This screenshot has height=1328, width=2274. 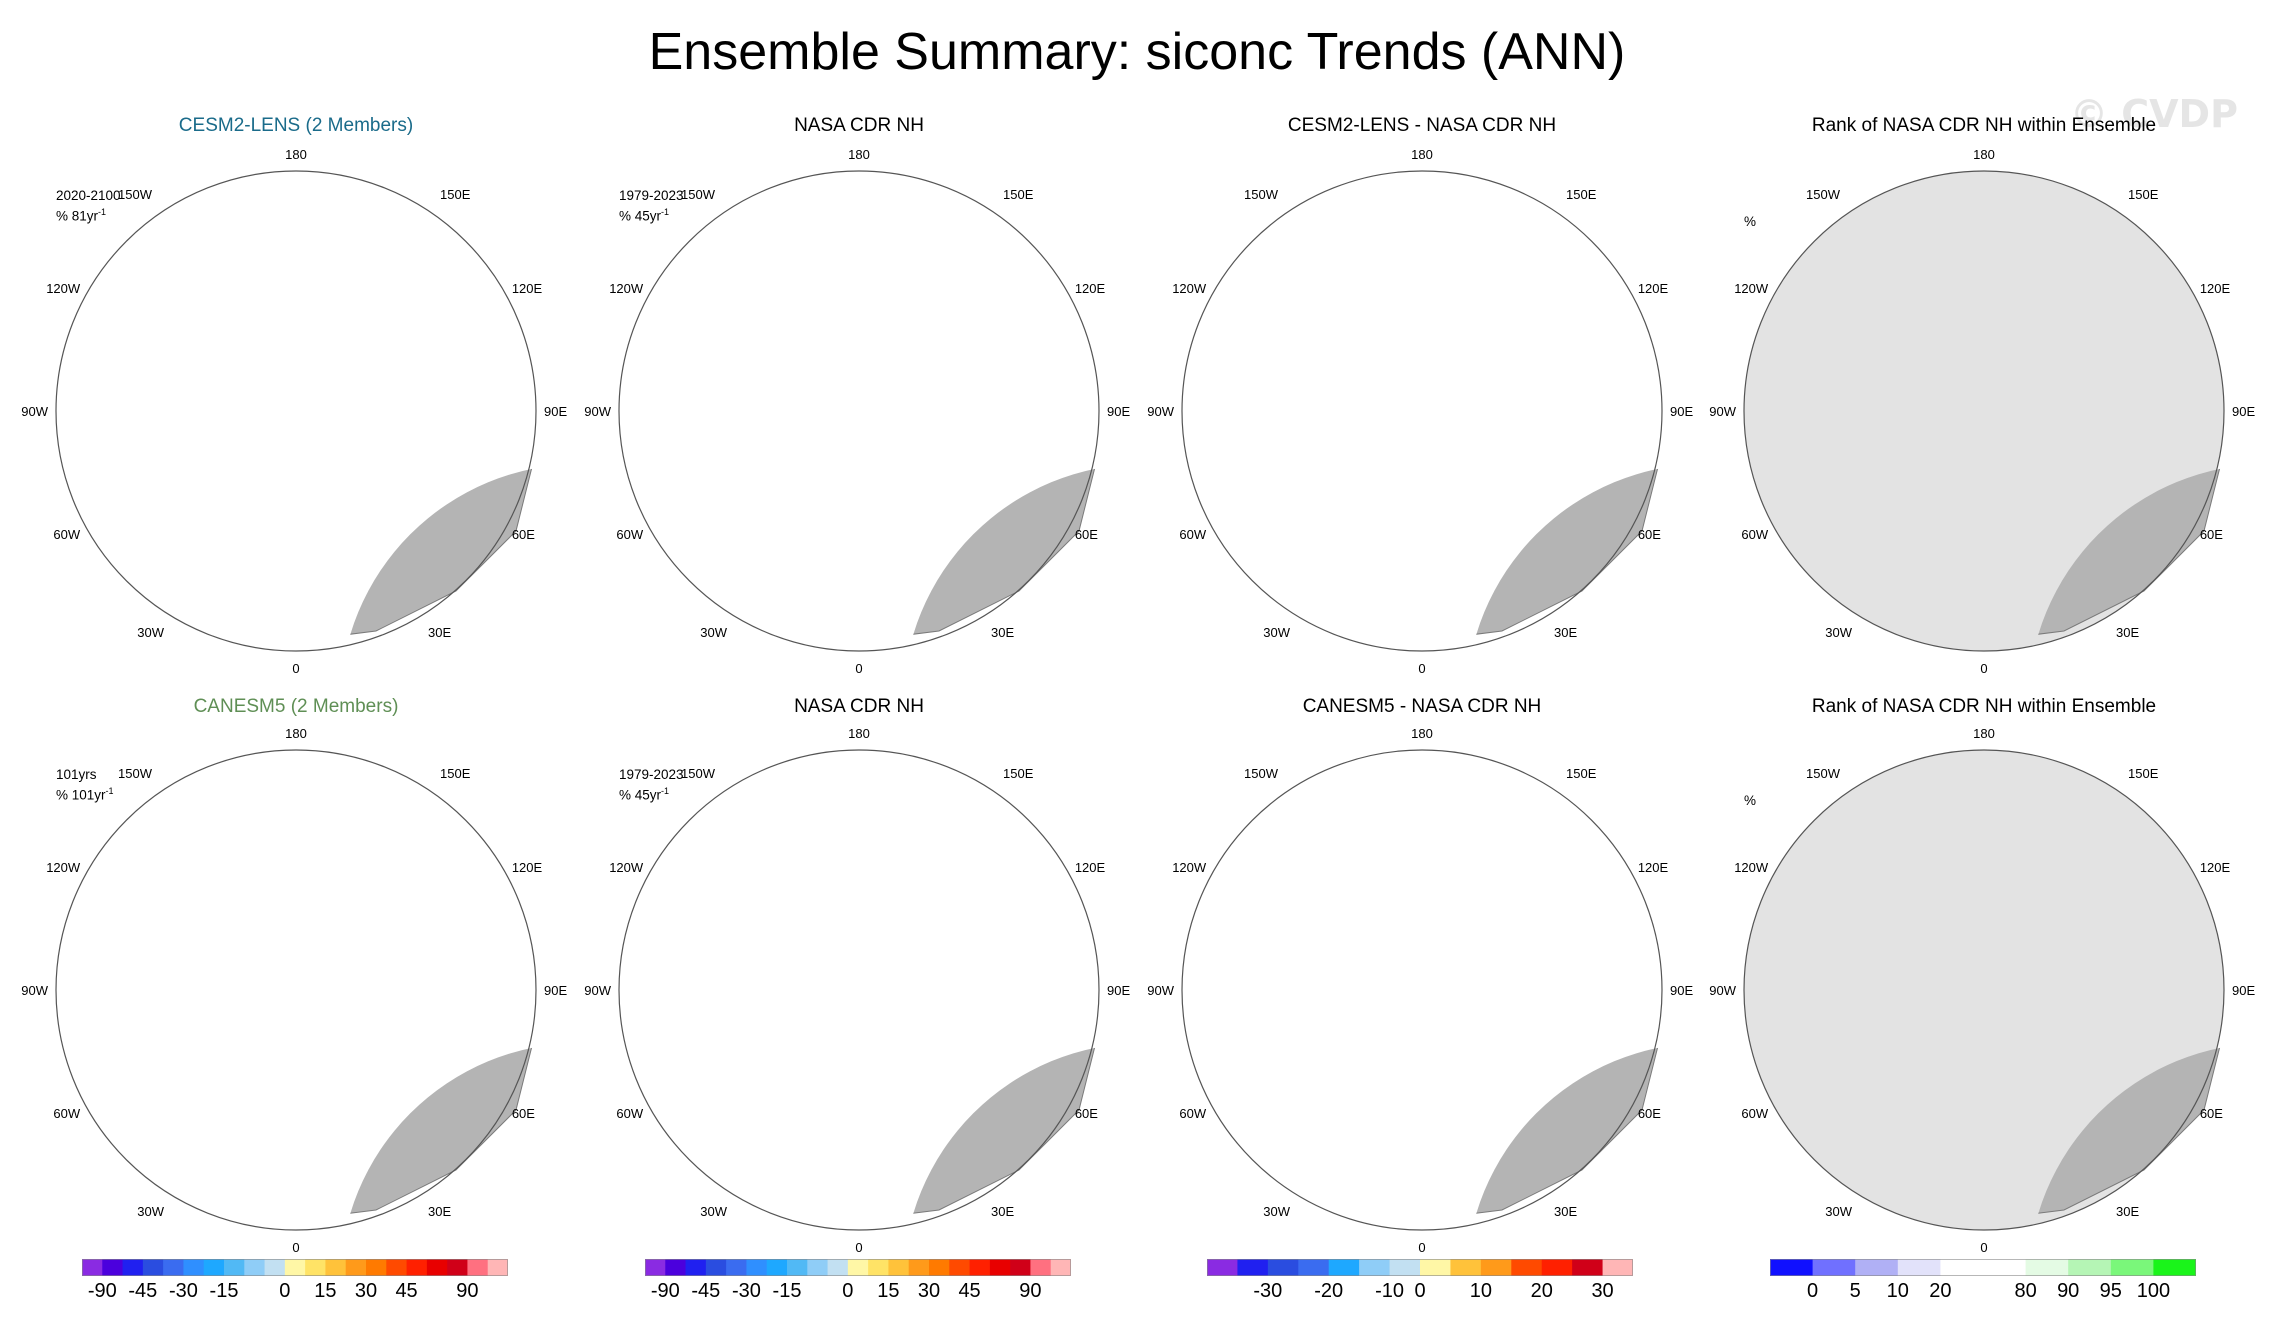 What do you see at coordinates (2154, 114) in the screenshot?
I see `watermark: © CVDP` at bounding box center [2154, 114].